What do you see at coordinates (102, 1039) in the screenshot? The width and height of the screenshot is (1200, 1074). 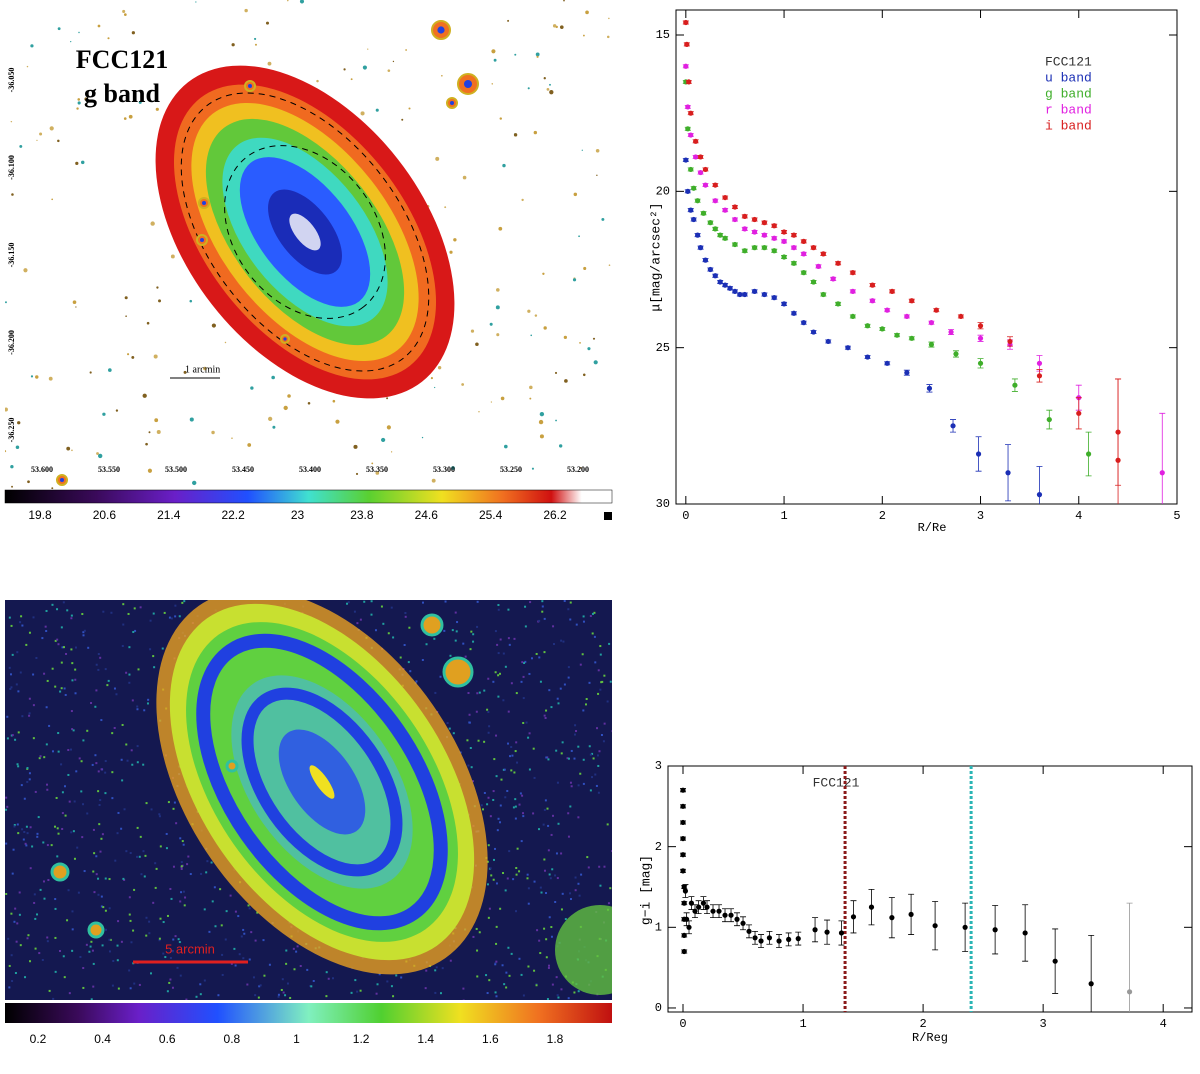 I see `colorbar-tick-label: 0.4` at bounding box center [102, 1039].